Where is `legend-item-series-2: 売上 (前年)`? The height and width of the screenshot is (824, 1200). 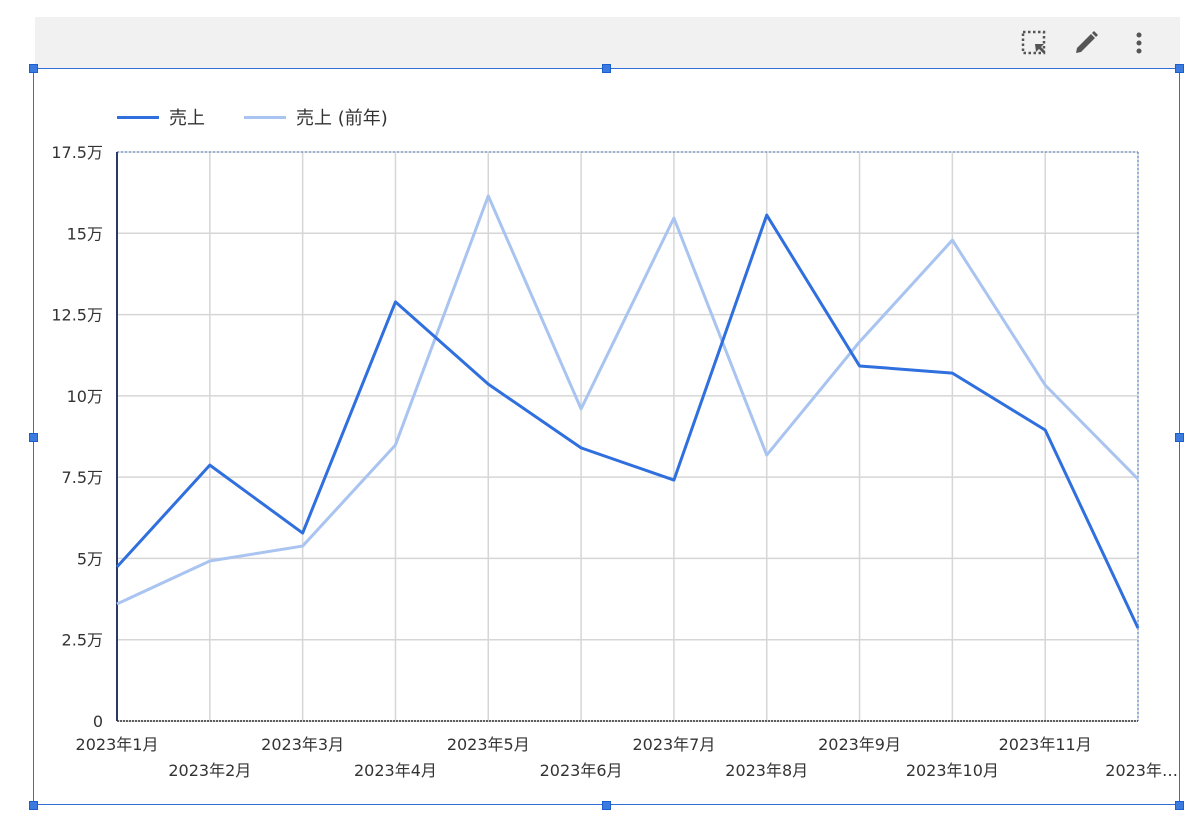 legend-item-series-2: 売上 (前年) is located at coordinates (316, 117).